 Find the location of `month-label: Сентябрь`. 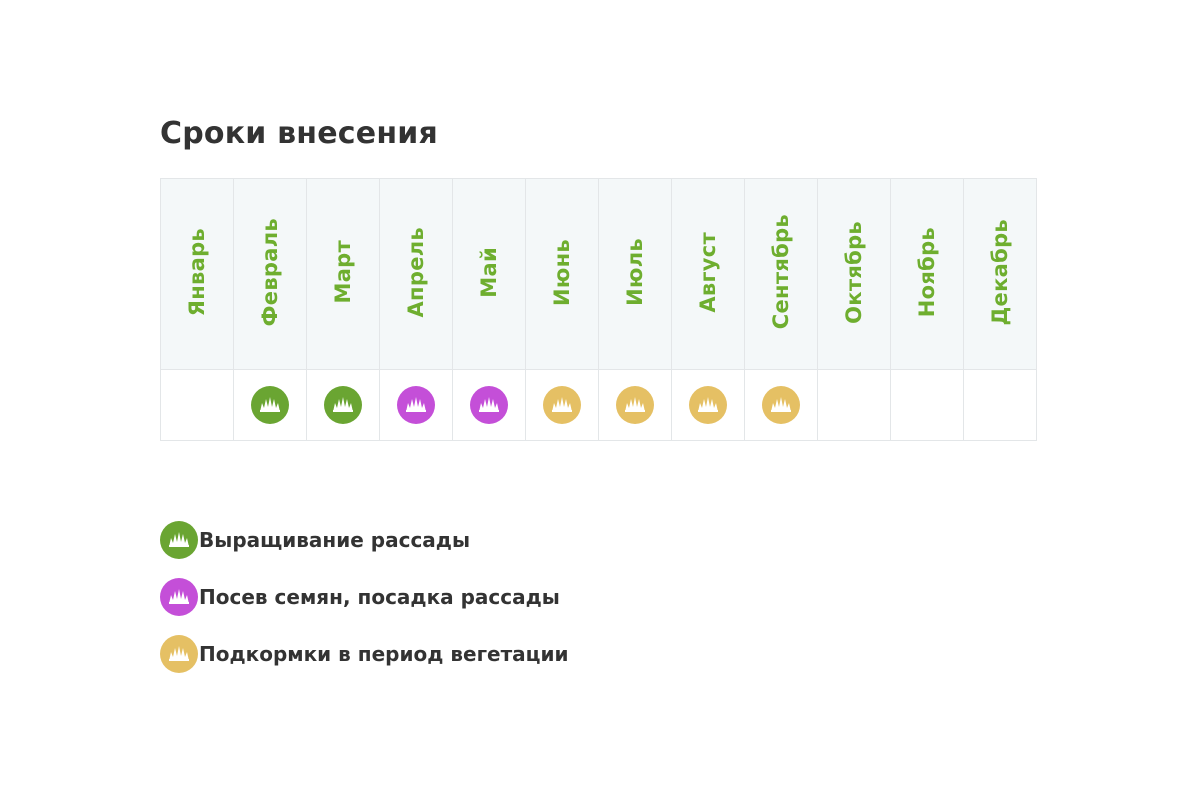

month-label: Сентябрь is located at coordinates (781, 272).